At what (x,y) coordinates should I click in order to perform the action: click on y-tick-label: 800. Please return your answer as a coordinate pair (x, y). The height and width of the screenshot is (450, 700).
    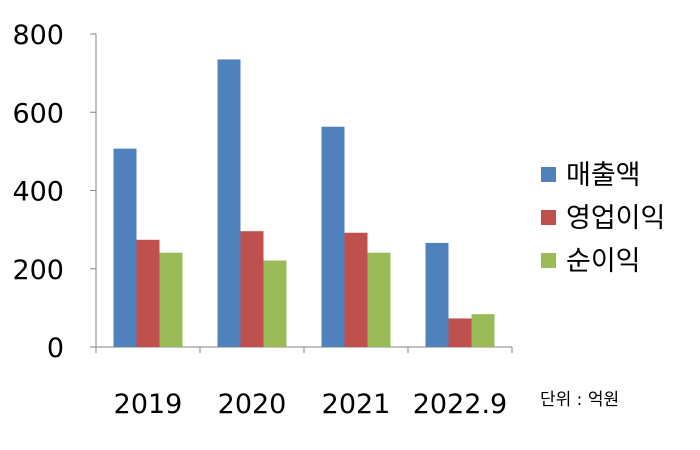
    Looking at the image, I should click on (38, 35).